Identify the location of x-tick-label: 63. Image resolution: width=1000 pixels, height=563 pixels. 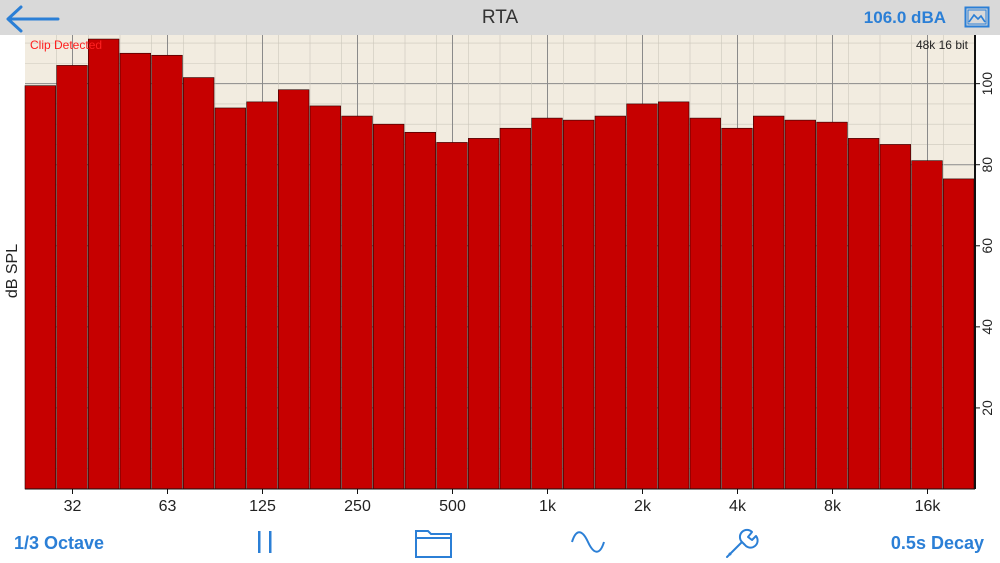
(168, 506).